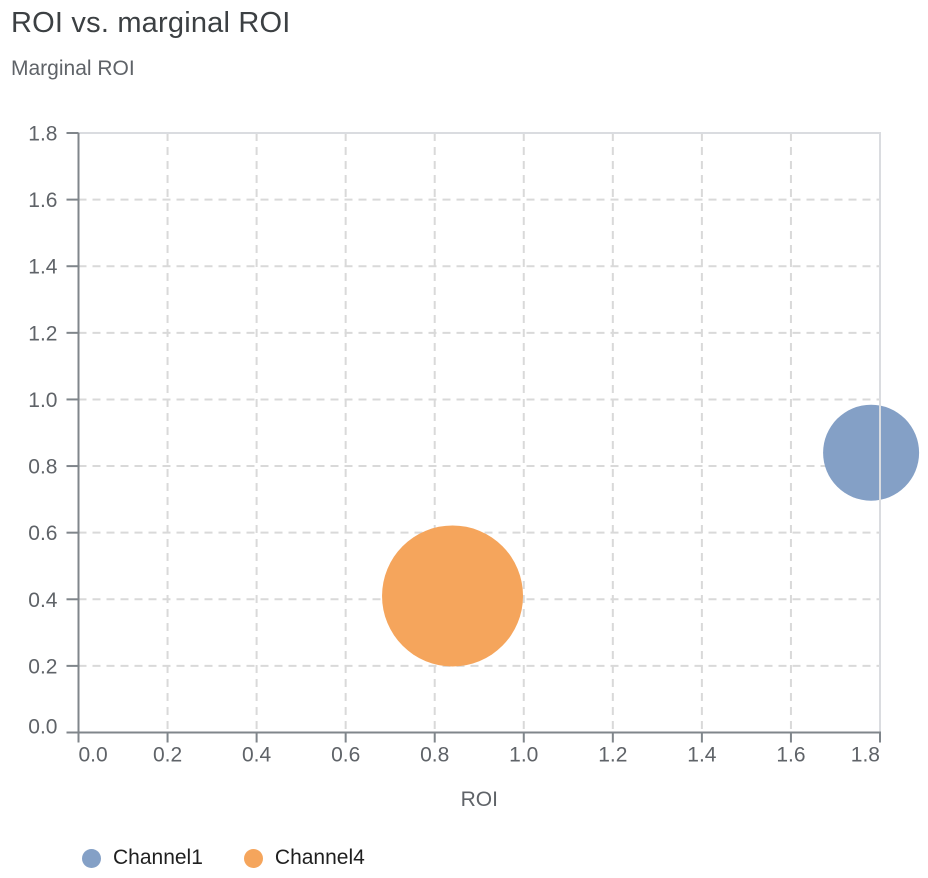 This screenshot has width=928, height=878. Describe the element at coordinates (257, 755) in the screenshot. I see `x-tick-label-0.4: 0.4` at that location.